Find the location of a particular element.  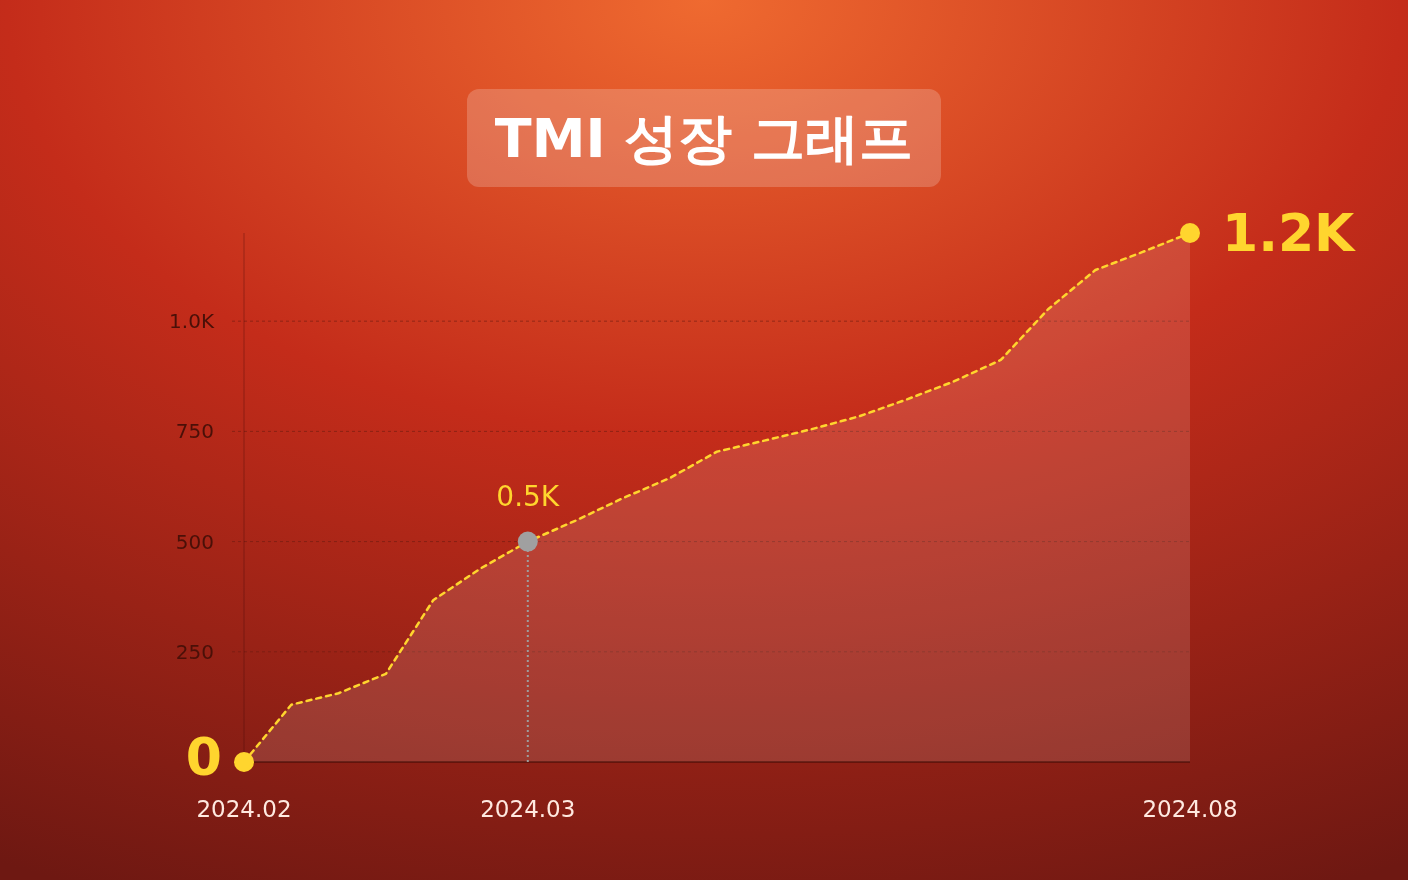

y-tick-label: 250 is located at coordinates (194, 651).